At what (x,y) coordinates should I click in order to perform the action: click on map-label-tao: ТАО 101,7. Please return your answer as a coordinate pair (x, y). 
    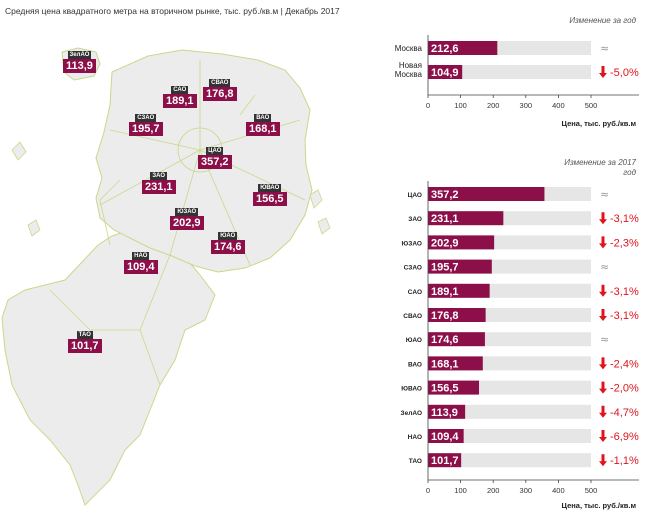
    Looking at the image, I should click on (85, 342).